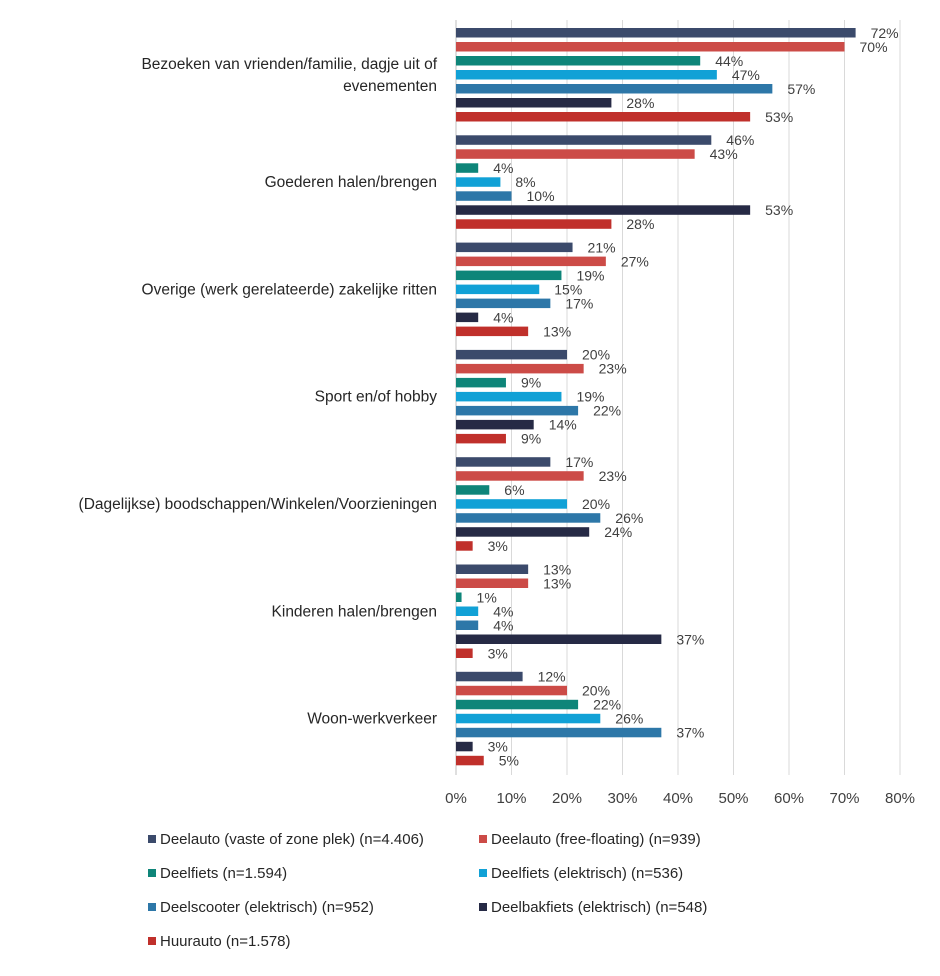 The width and height of the screenshot is (940, 976). What do you see at coordinates (563, 425) in the screenshot?
I see `data-label: 14%` at bounding box center [563, 425].